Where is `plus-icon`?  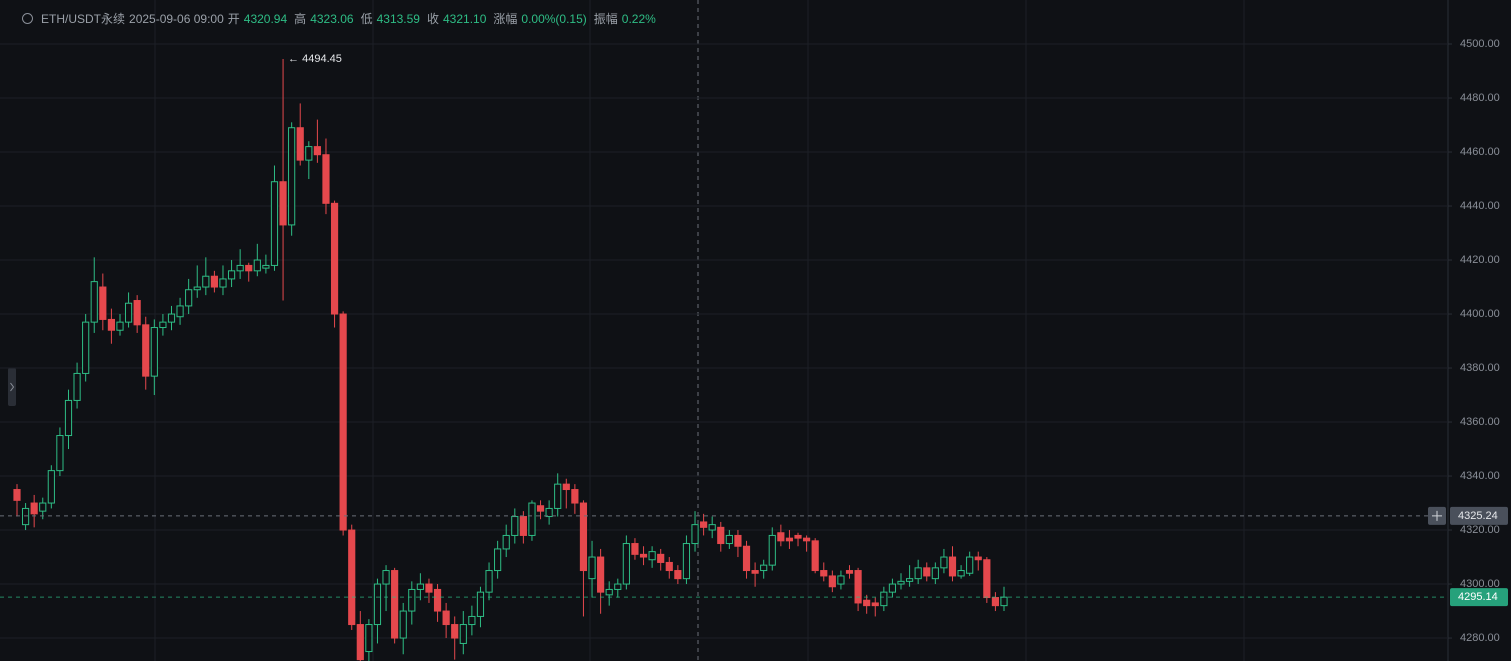
plus-icon is located at coordinates (1437, 515).